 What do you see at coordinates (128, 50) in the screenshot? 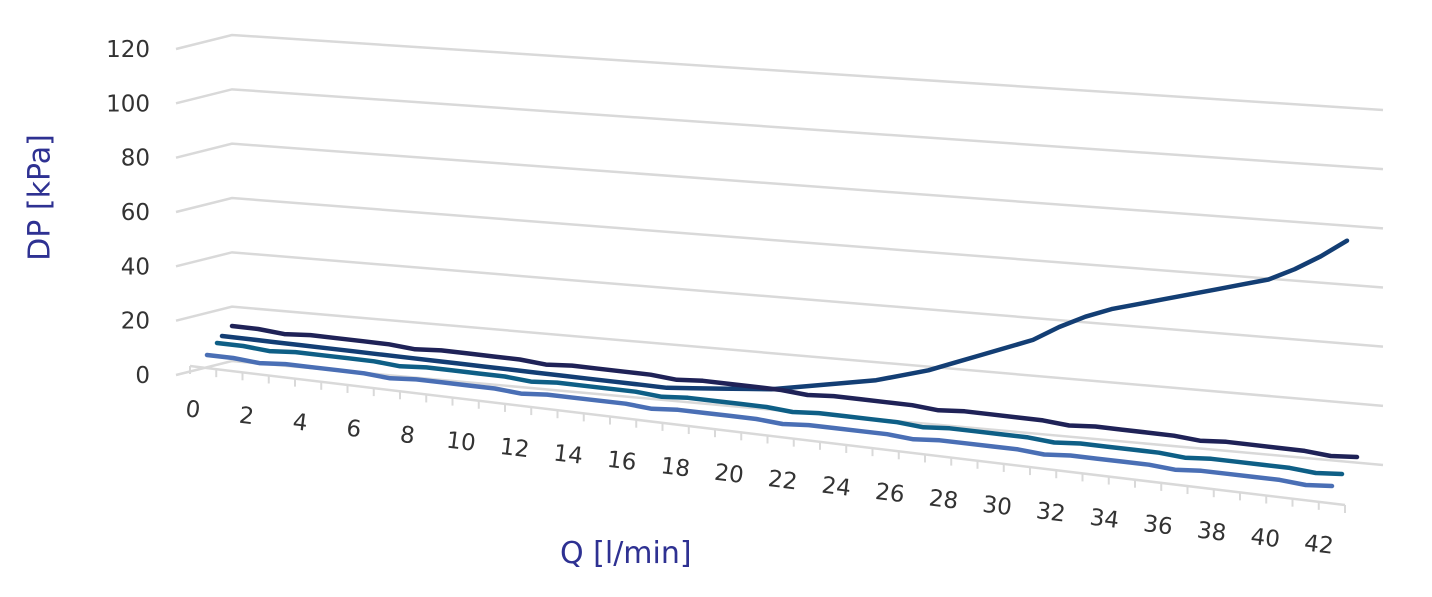
I see `y-tick-label: 120` at bounding box center [128, 50].